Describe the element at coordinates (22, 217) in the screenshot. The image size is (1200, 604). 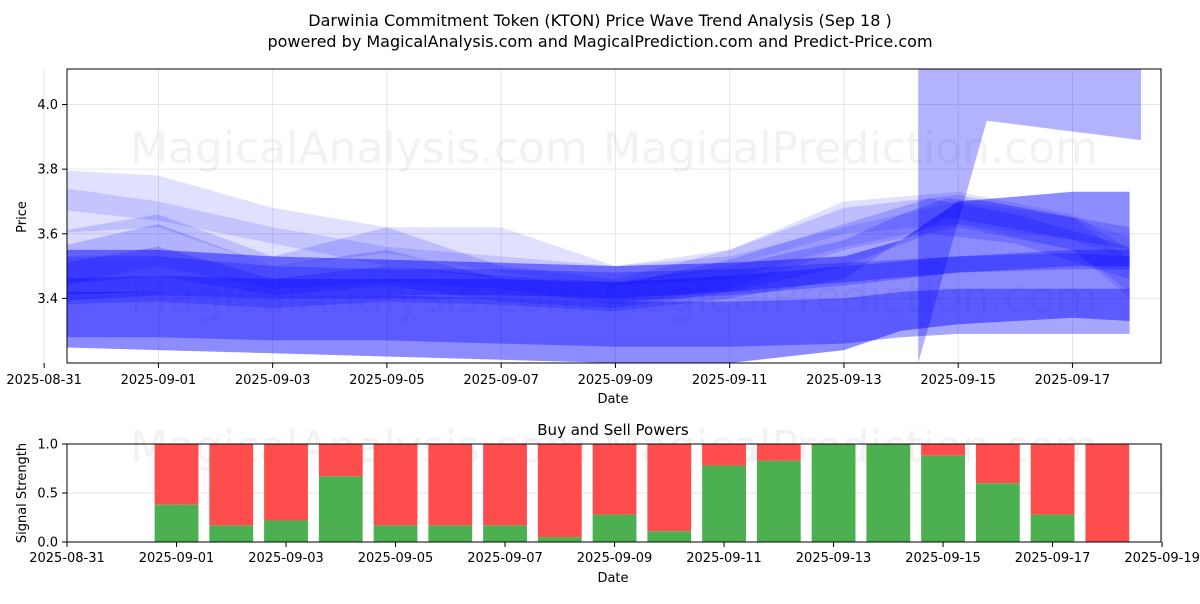
I see `price-y-axis-label: Price` at that location.